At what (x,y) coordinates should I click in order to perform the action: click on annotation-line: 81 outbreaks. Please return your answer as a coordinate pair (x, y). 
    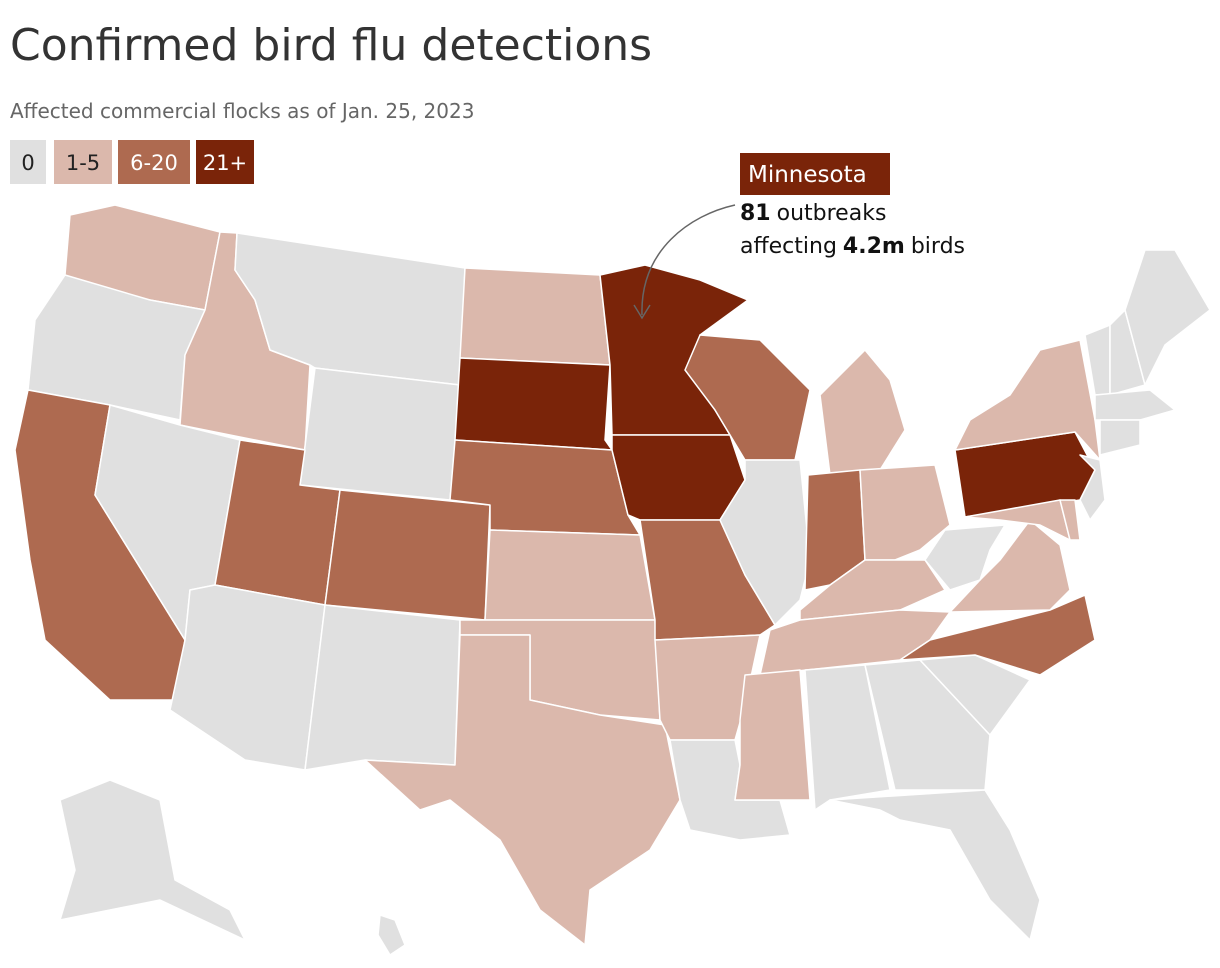
    Looking at the image, I should click on (813, 213).